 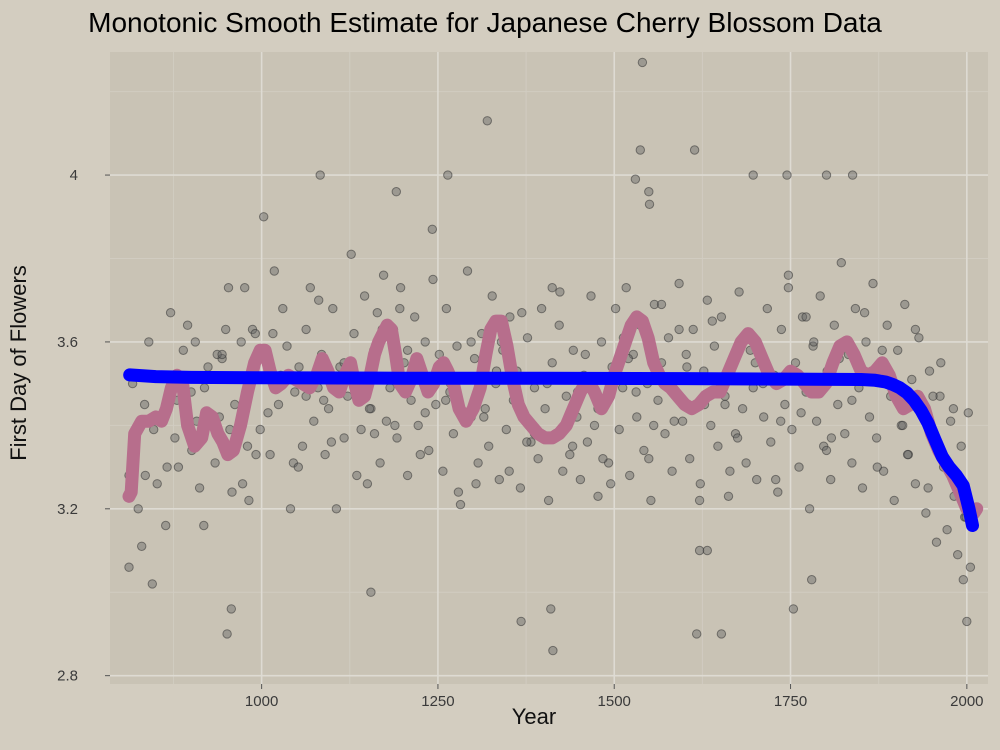 I want to click on y-tick-label: 3.2, so click(x=67, y=509).